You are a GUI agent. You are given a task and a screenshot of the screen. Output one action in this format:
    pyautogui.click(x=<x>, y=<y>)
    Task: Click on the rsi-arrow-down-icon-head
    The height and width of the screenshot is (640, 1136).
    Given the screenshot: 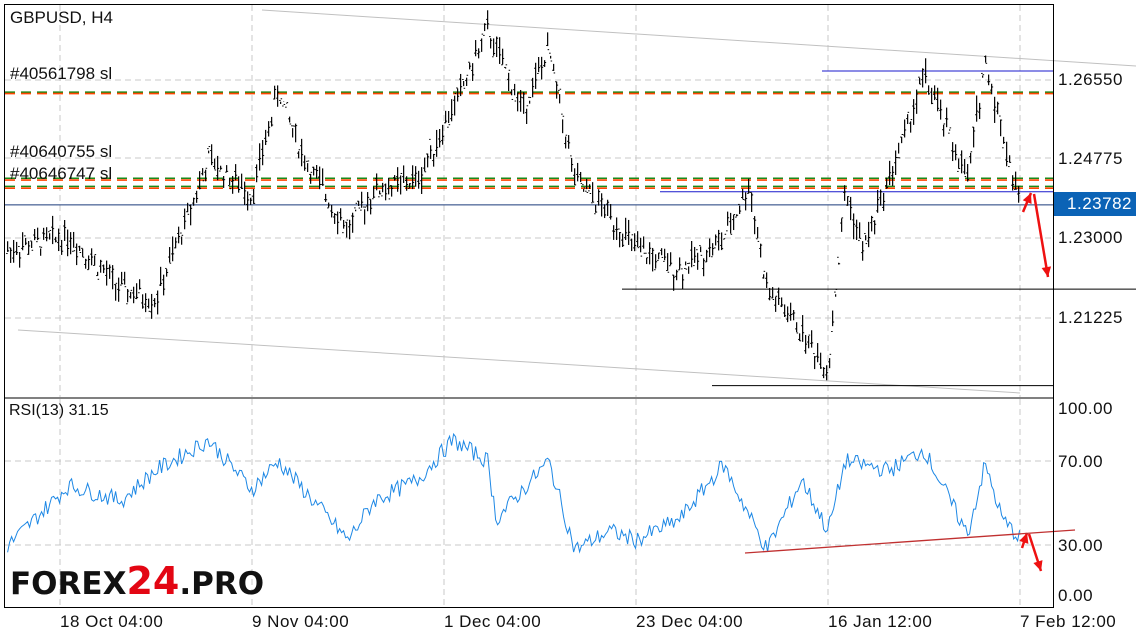 What is the action you would take?
    pyautogui.click(x=1038, y=565)
    